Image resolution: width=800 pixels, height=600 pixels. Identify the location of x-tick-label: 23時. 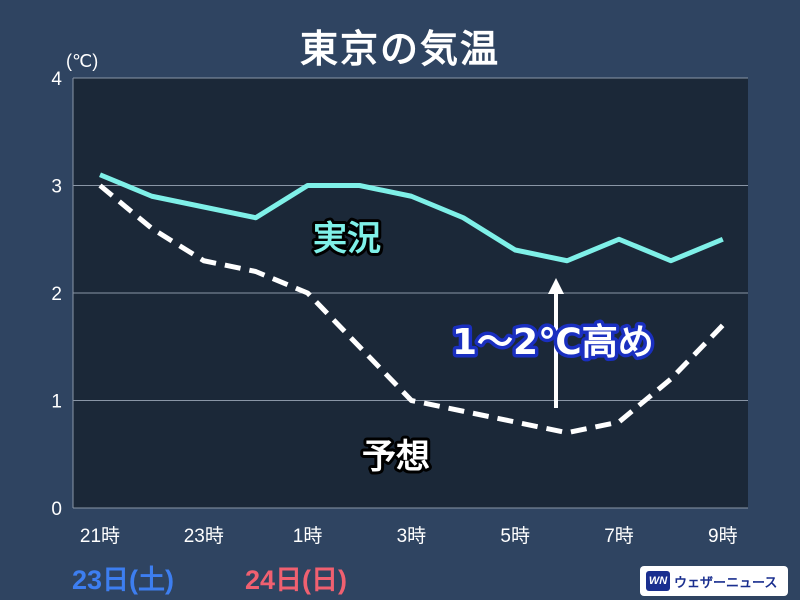
(204, 536).